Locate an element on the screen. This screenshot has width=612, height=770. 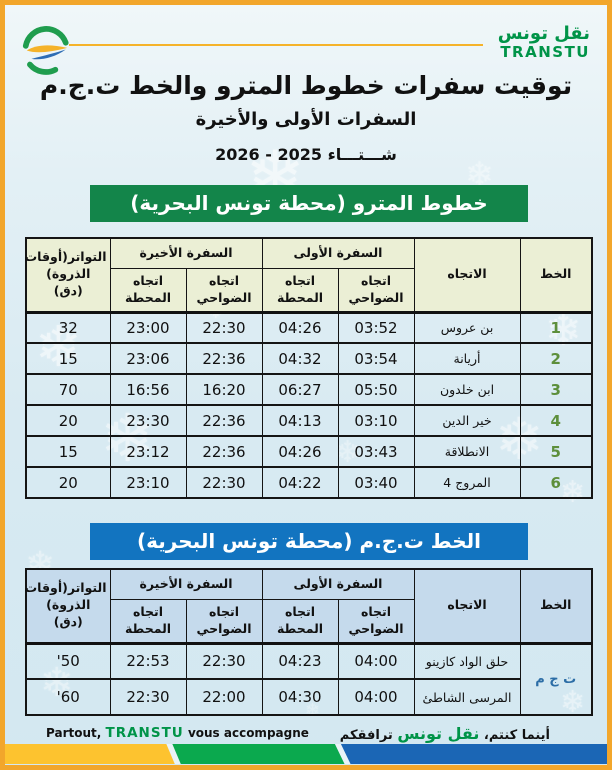
direction-cell: المروج 4 is located at coordinates (467, 482).